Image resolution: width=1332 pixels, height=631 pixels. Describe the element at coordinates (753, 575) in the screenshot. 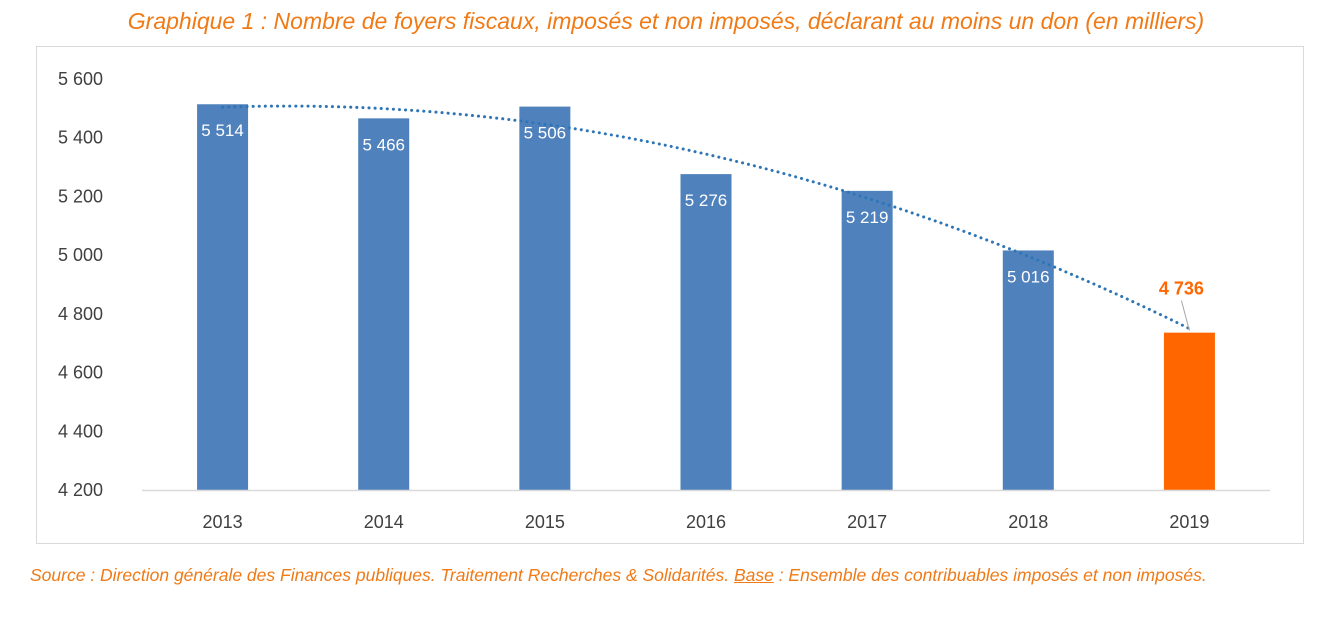

I see `source-base-label: Base` at that location.